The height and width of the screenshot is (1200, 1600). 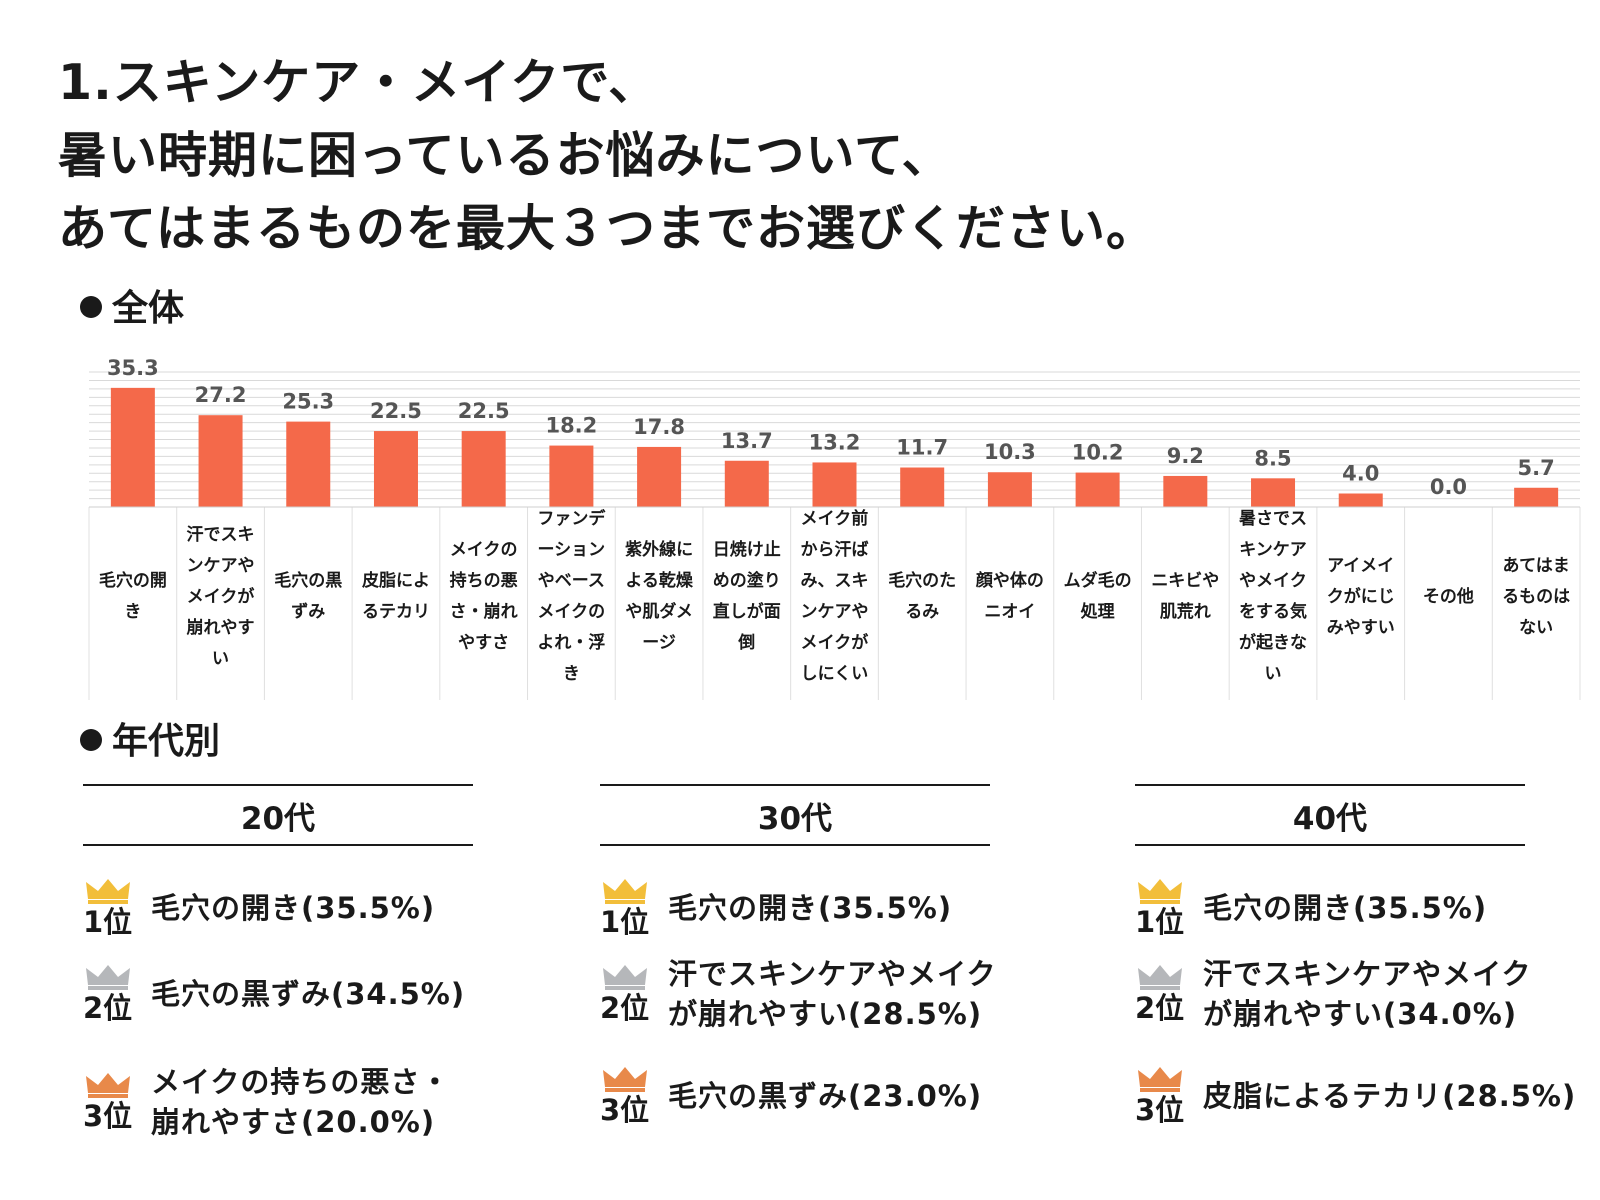 I want to click on category-label: 汗でスキンケアやメイクが崩れやすい, so click(x=220, y=596).